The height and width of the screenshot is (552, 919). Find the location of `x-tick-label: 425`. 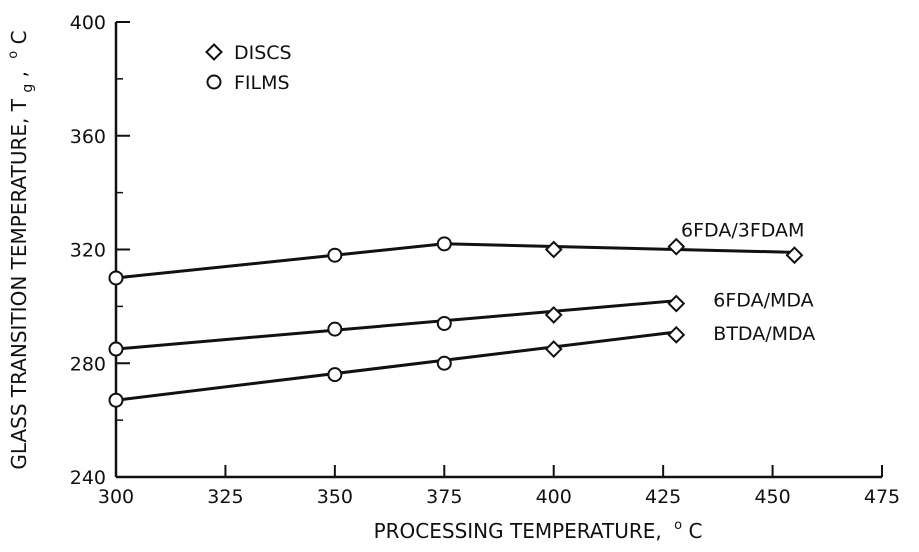

x-tick-label: 425 is located at coordinates (663, 497).